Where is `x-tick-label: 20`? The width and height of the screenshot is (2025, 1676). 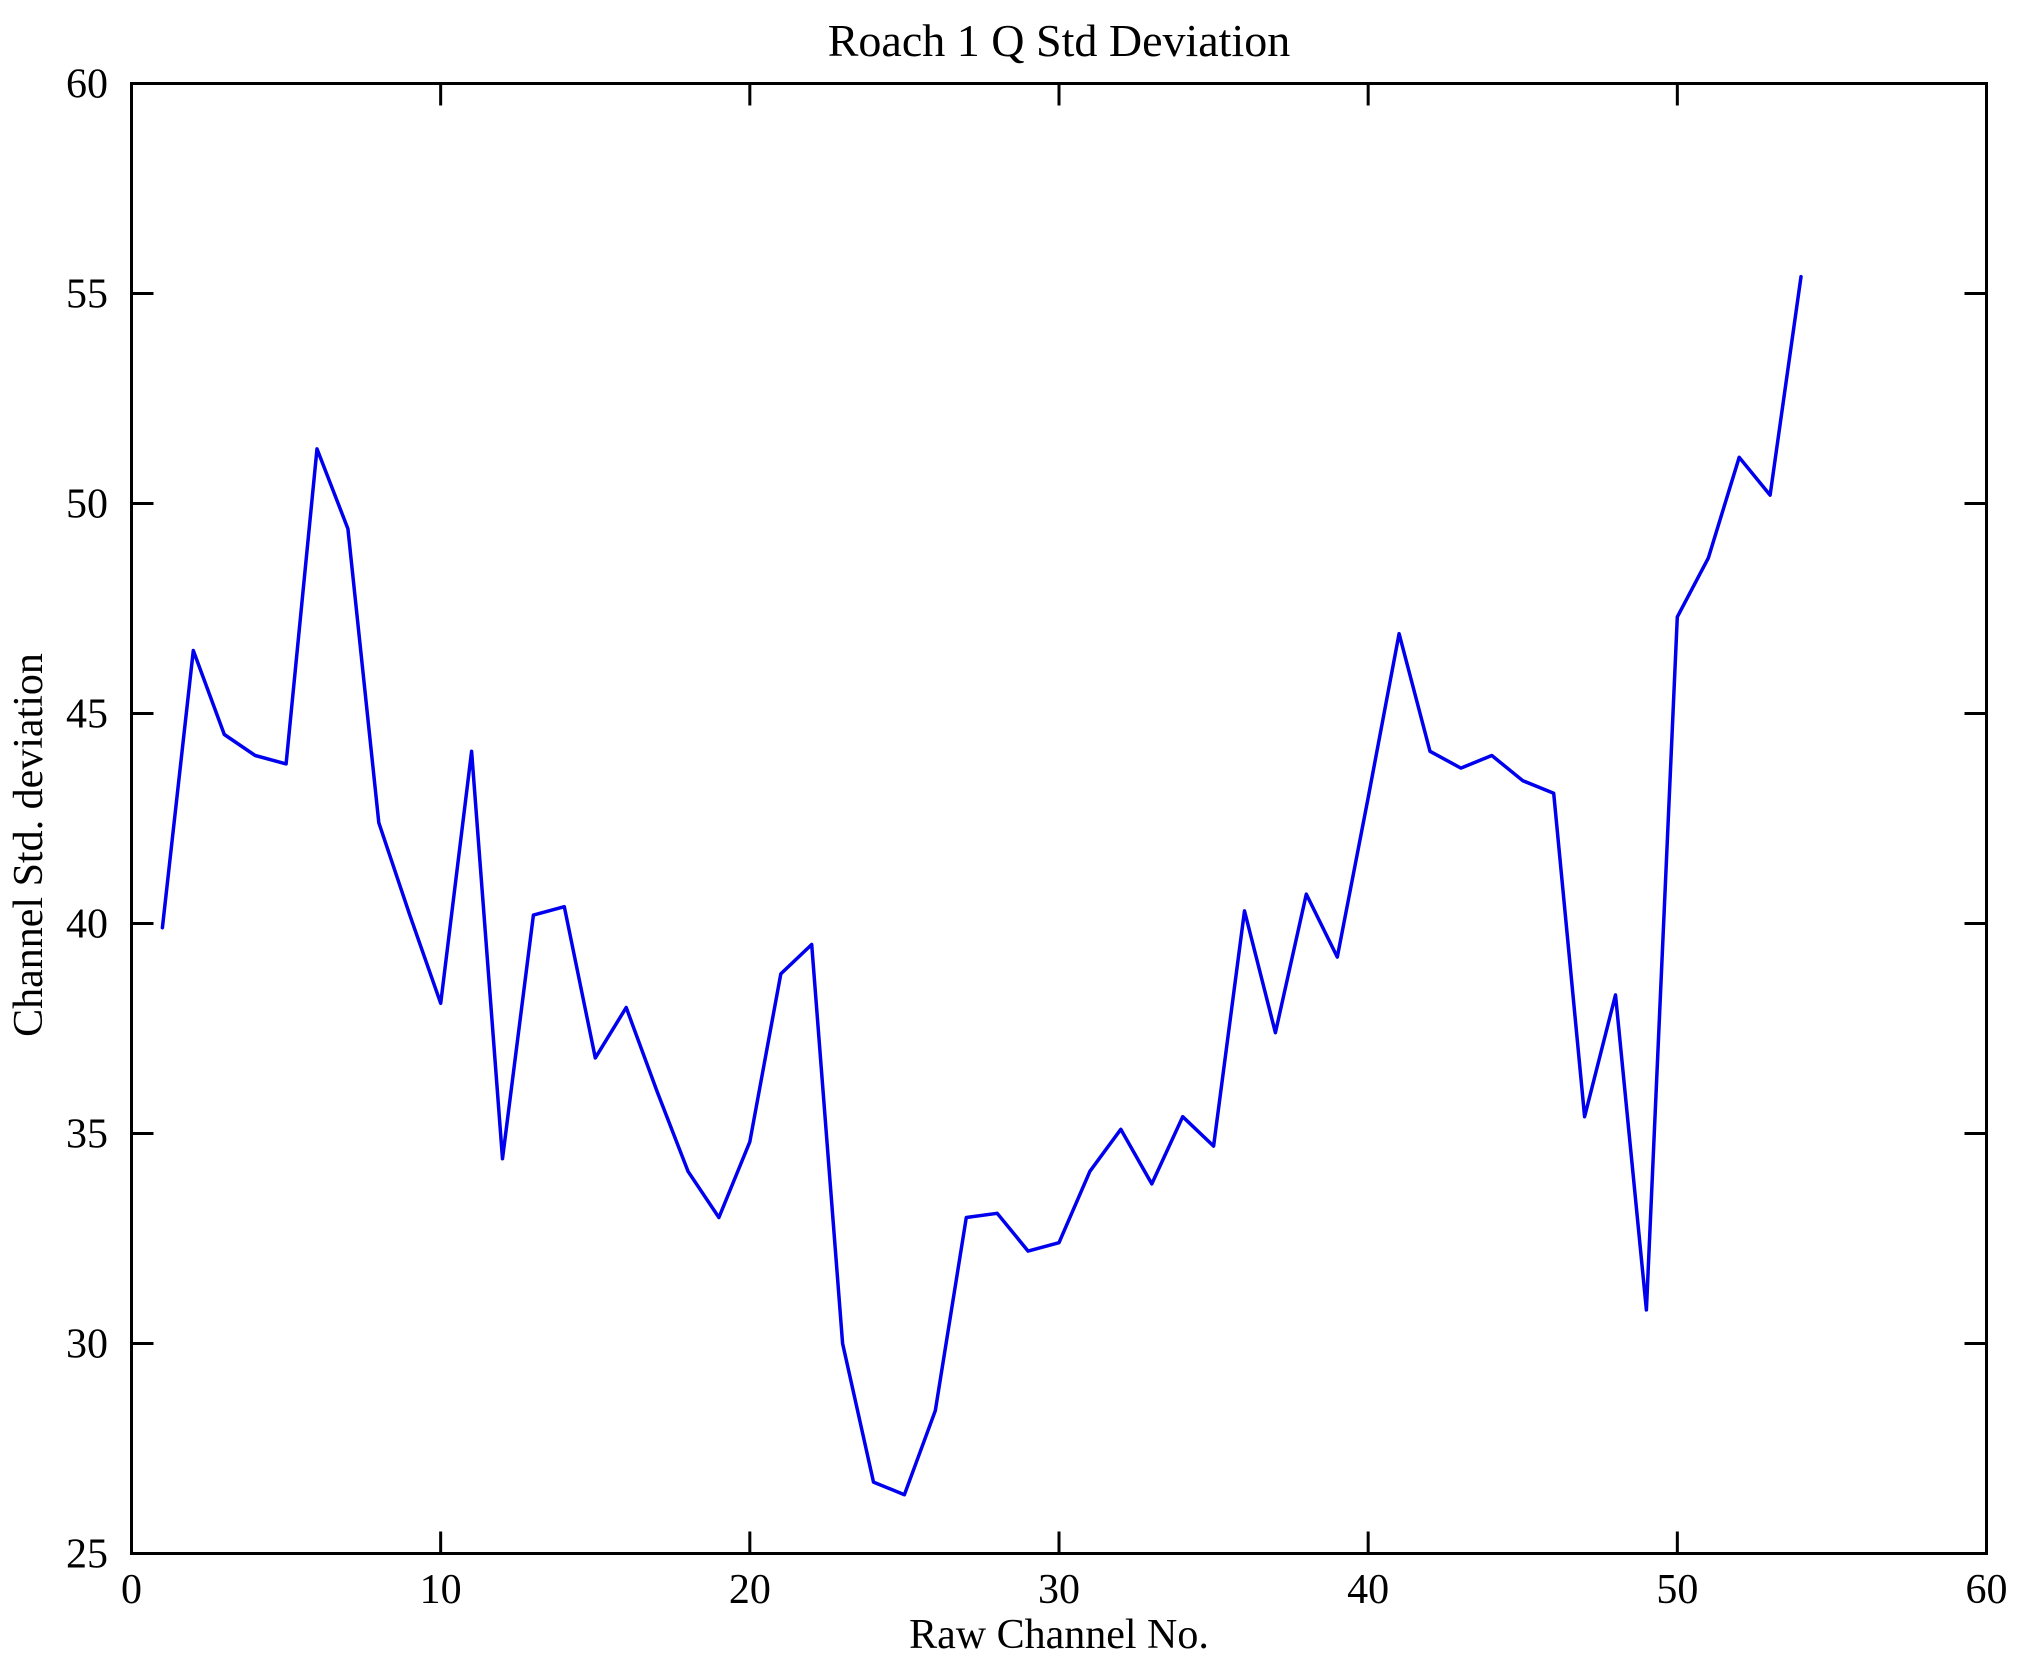
x-tick-label: 20 is located at coordinates (750, 1590).